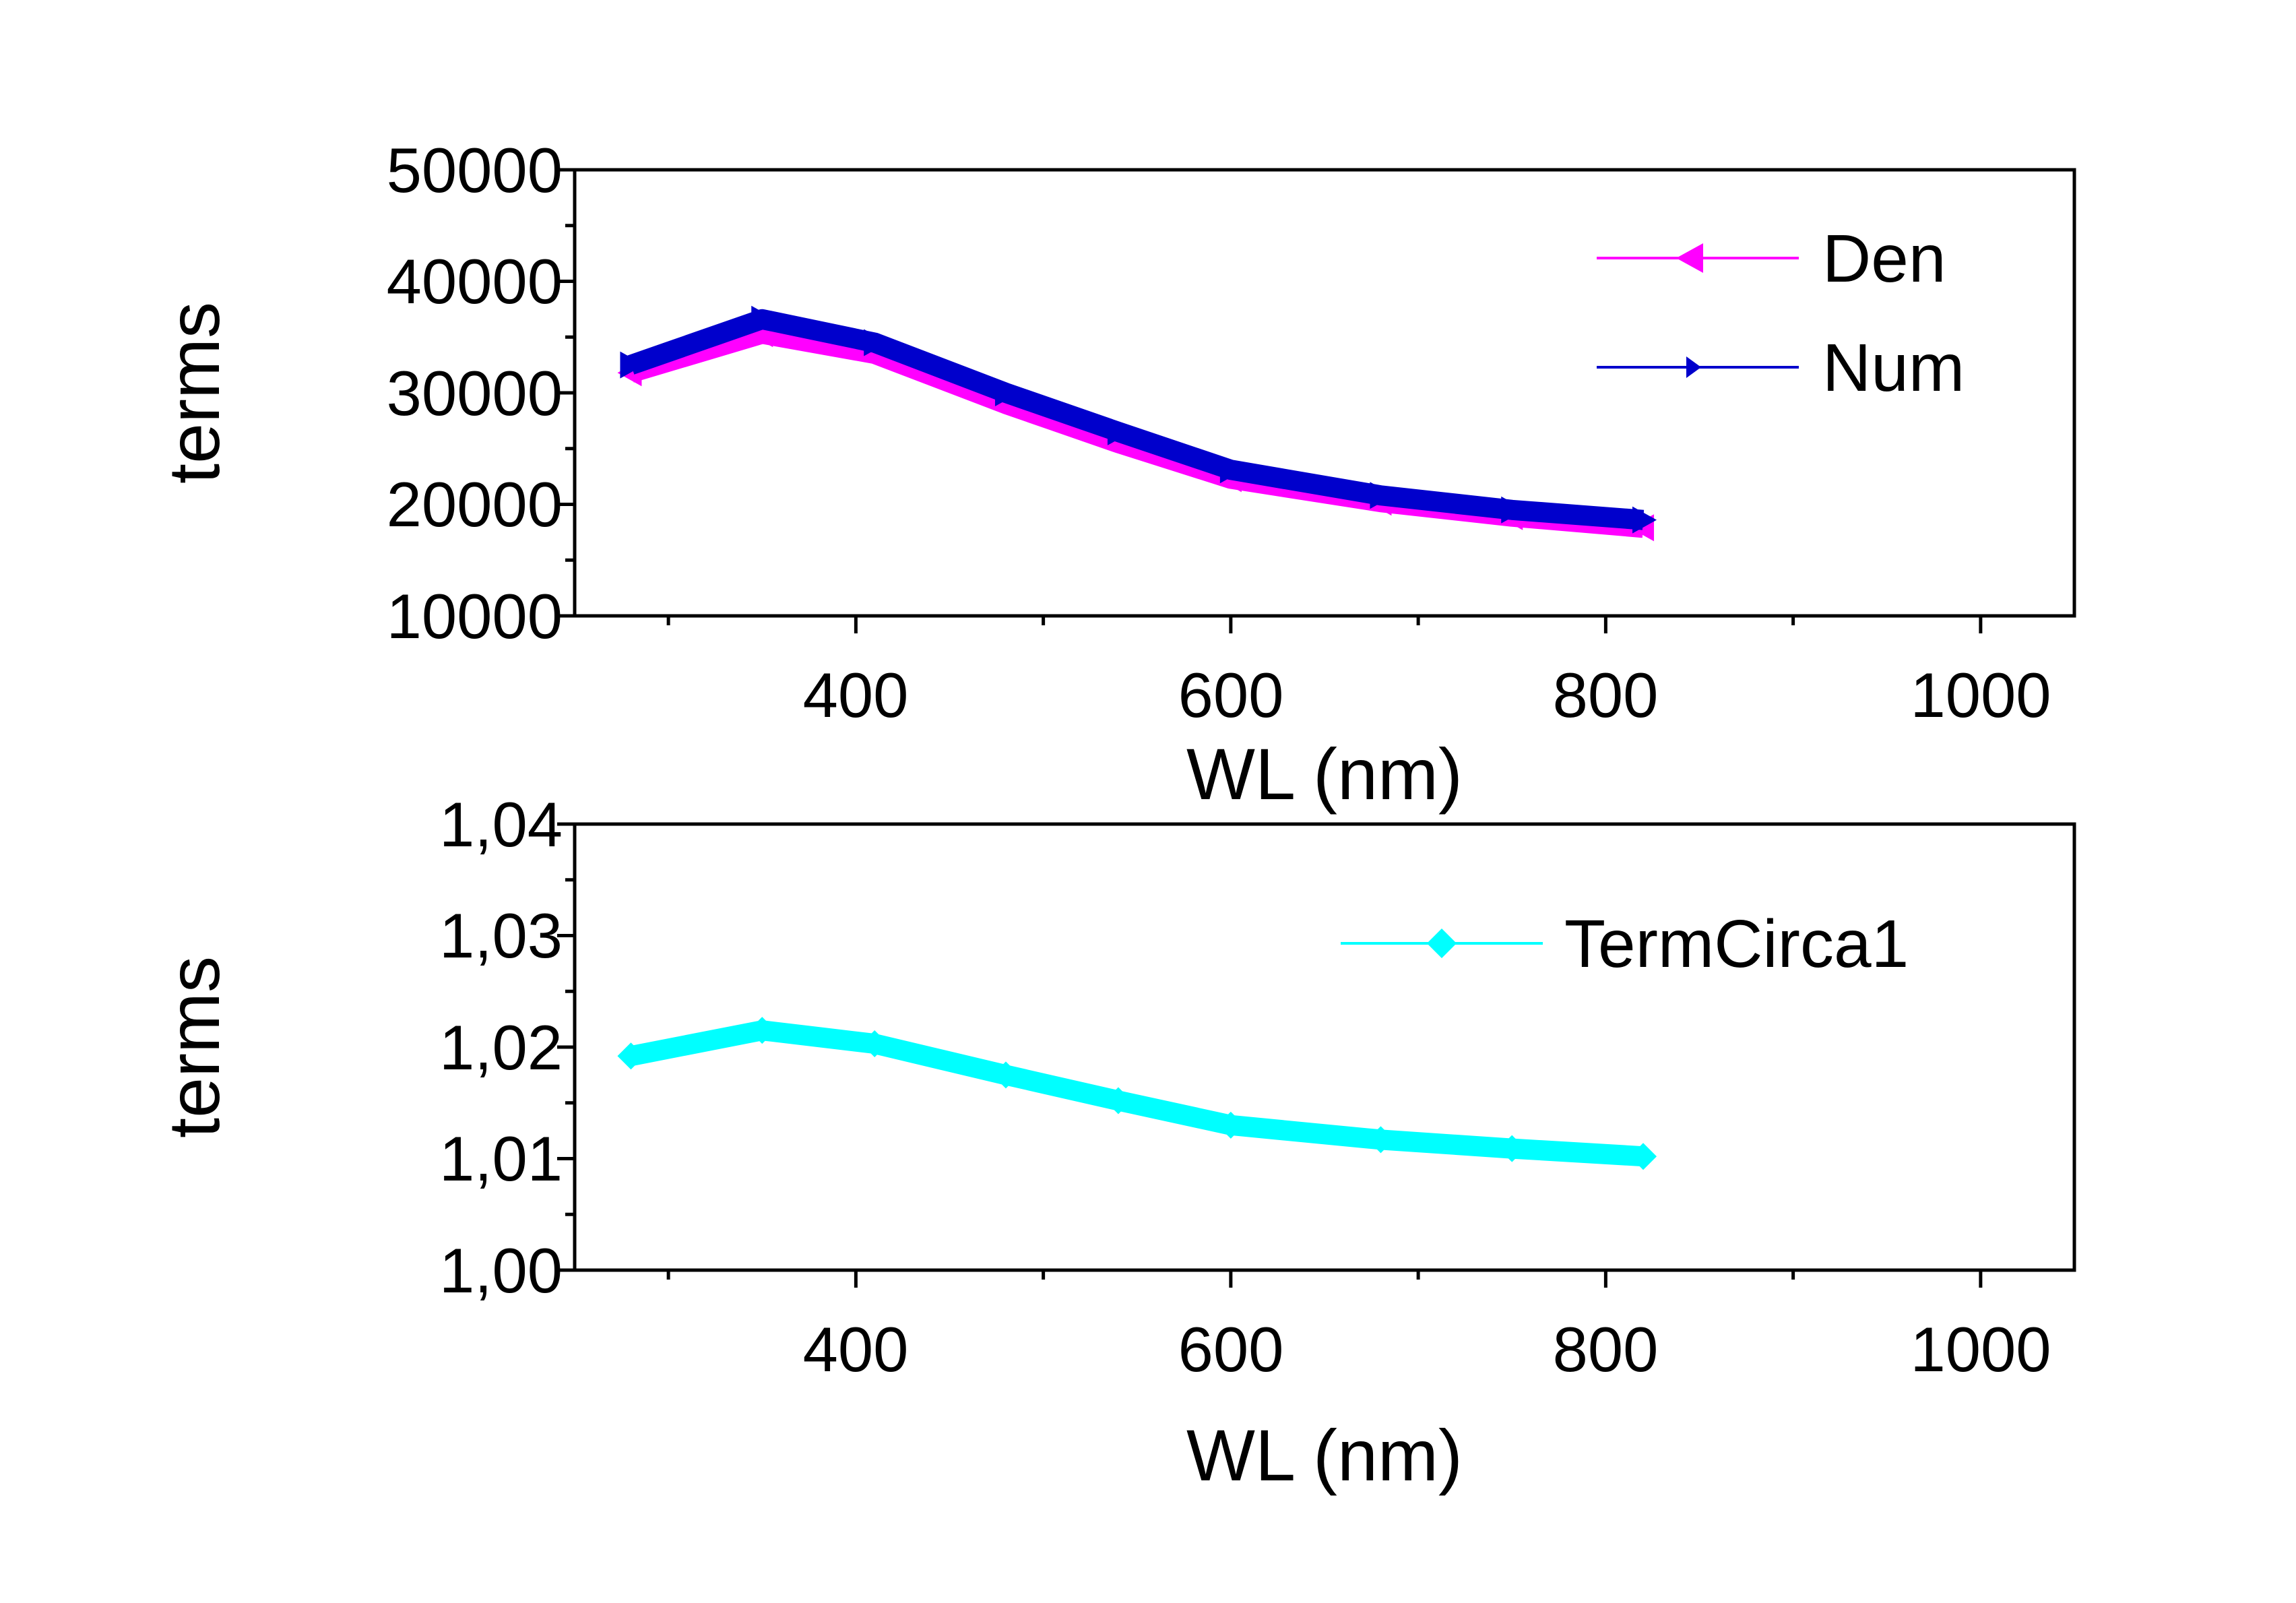  What do you see at coordinates (856, 695) in the screenshot?
I see `top-x-tick-label: 400` at bounding box center [856, 695].